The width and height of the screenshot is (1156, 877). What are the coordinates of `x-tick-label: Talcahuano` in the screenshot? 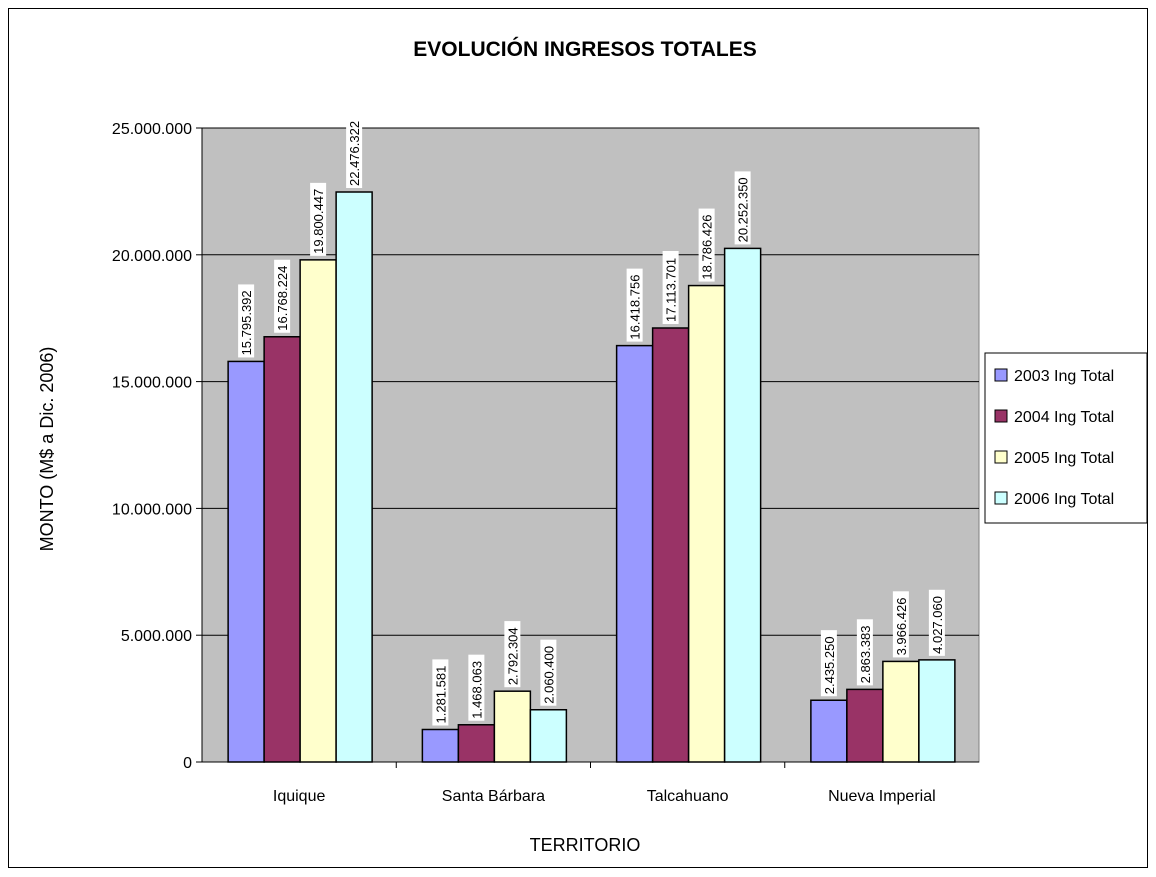 It's located at (688, 796).